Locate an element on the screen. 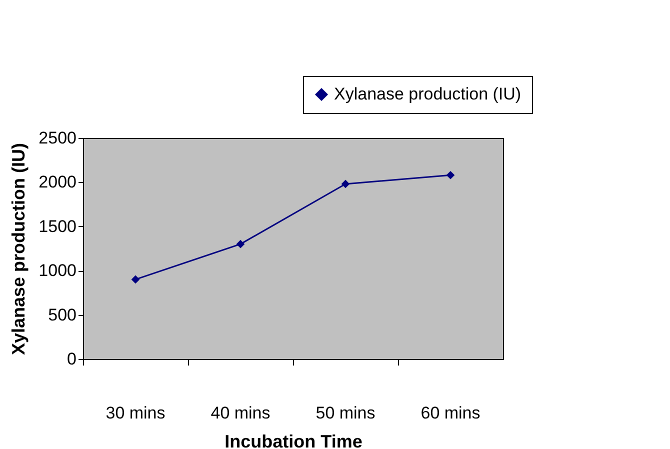 Image resolution: width=670 pixels, height=449 pixels. x-tick-label: 50 mins is located at coordinates (346, 413).